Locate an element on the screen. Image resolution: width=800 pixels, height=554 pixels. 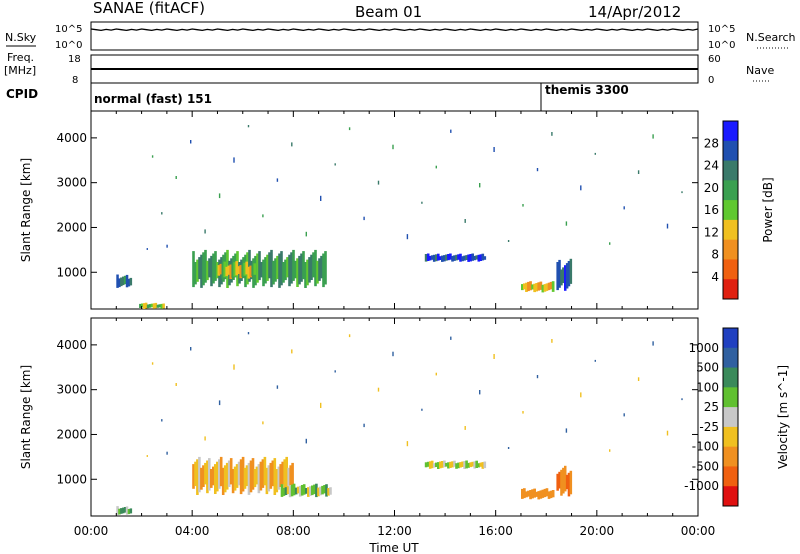
colorbar-tick-label: 16 is located at coordinates (711, 210).